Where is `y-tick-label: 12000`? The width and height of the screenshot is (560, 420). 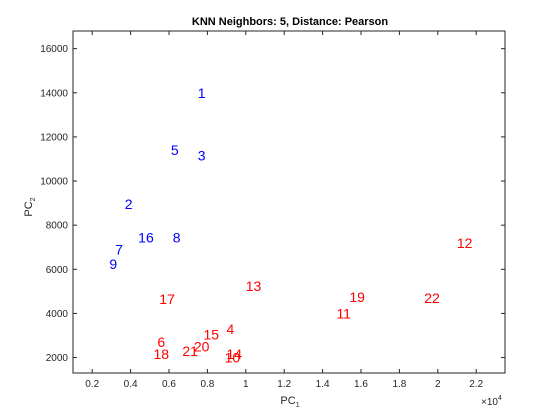
y-tick-label: 12000 is located at coordinates (54, 137).